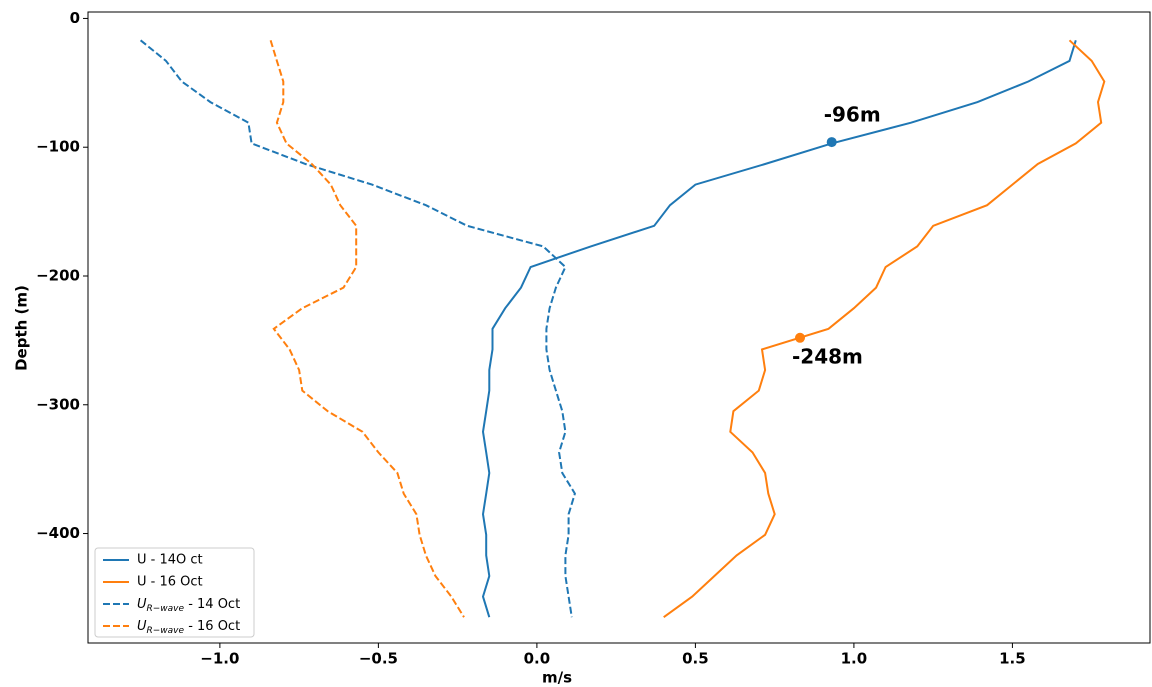  I want to click on y-axis-label: Depth (m), so click(22, 328).